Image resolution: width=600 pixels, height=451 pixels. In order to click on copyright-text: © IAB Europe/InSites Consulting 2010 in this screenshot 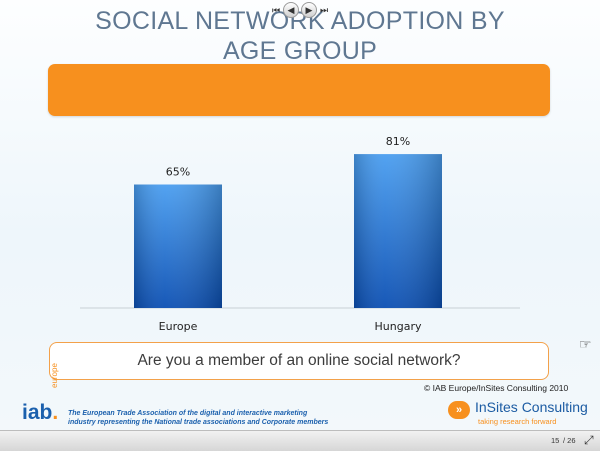, I will do `click(496, 388)`.